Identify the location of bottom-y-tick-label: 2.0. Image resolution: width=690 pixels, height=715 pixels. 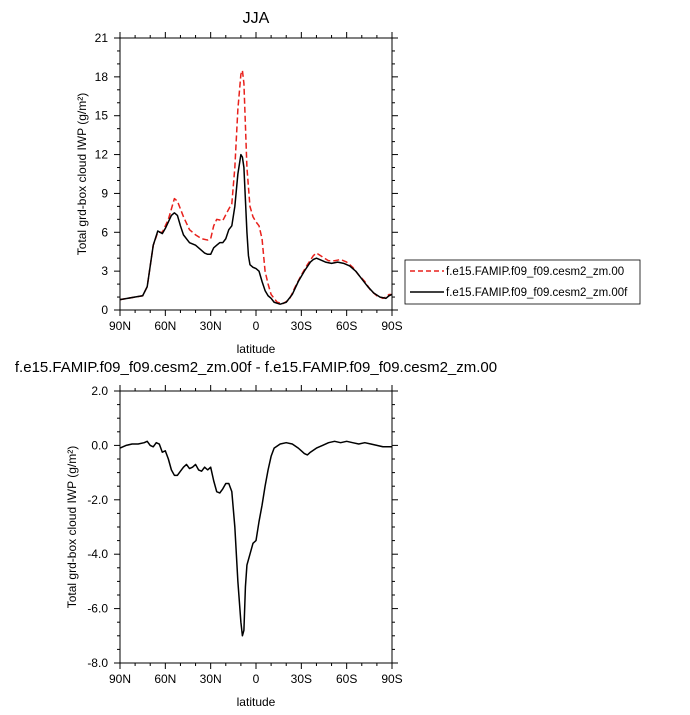
(99, 391).